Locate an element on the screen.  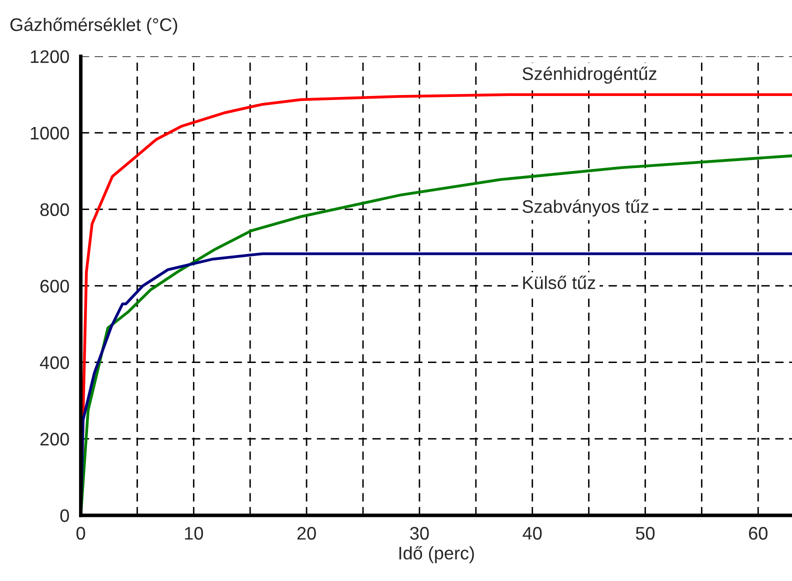
y-tick-label: 600 is located at coordinates (54, 286).